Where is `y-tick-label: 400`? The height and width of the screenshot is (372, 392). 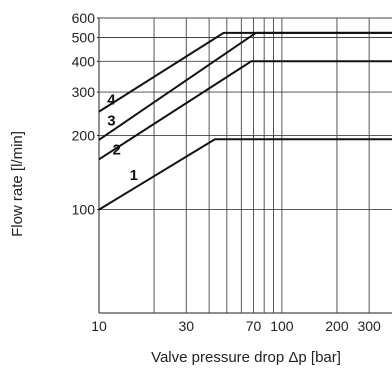
y-tick-label: 400 is located at coordinates (84, 61).